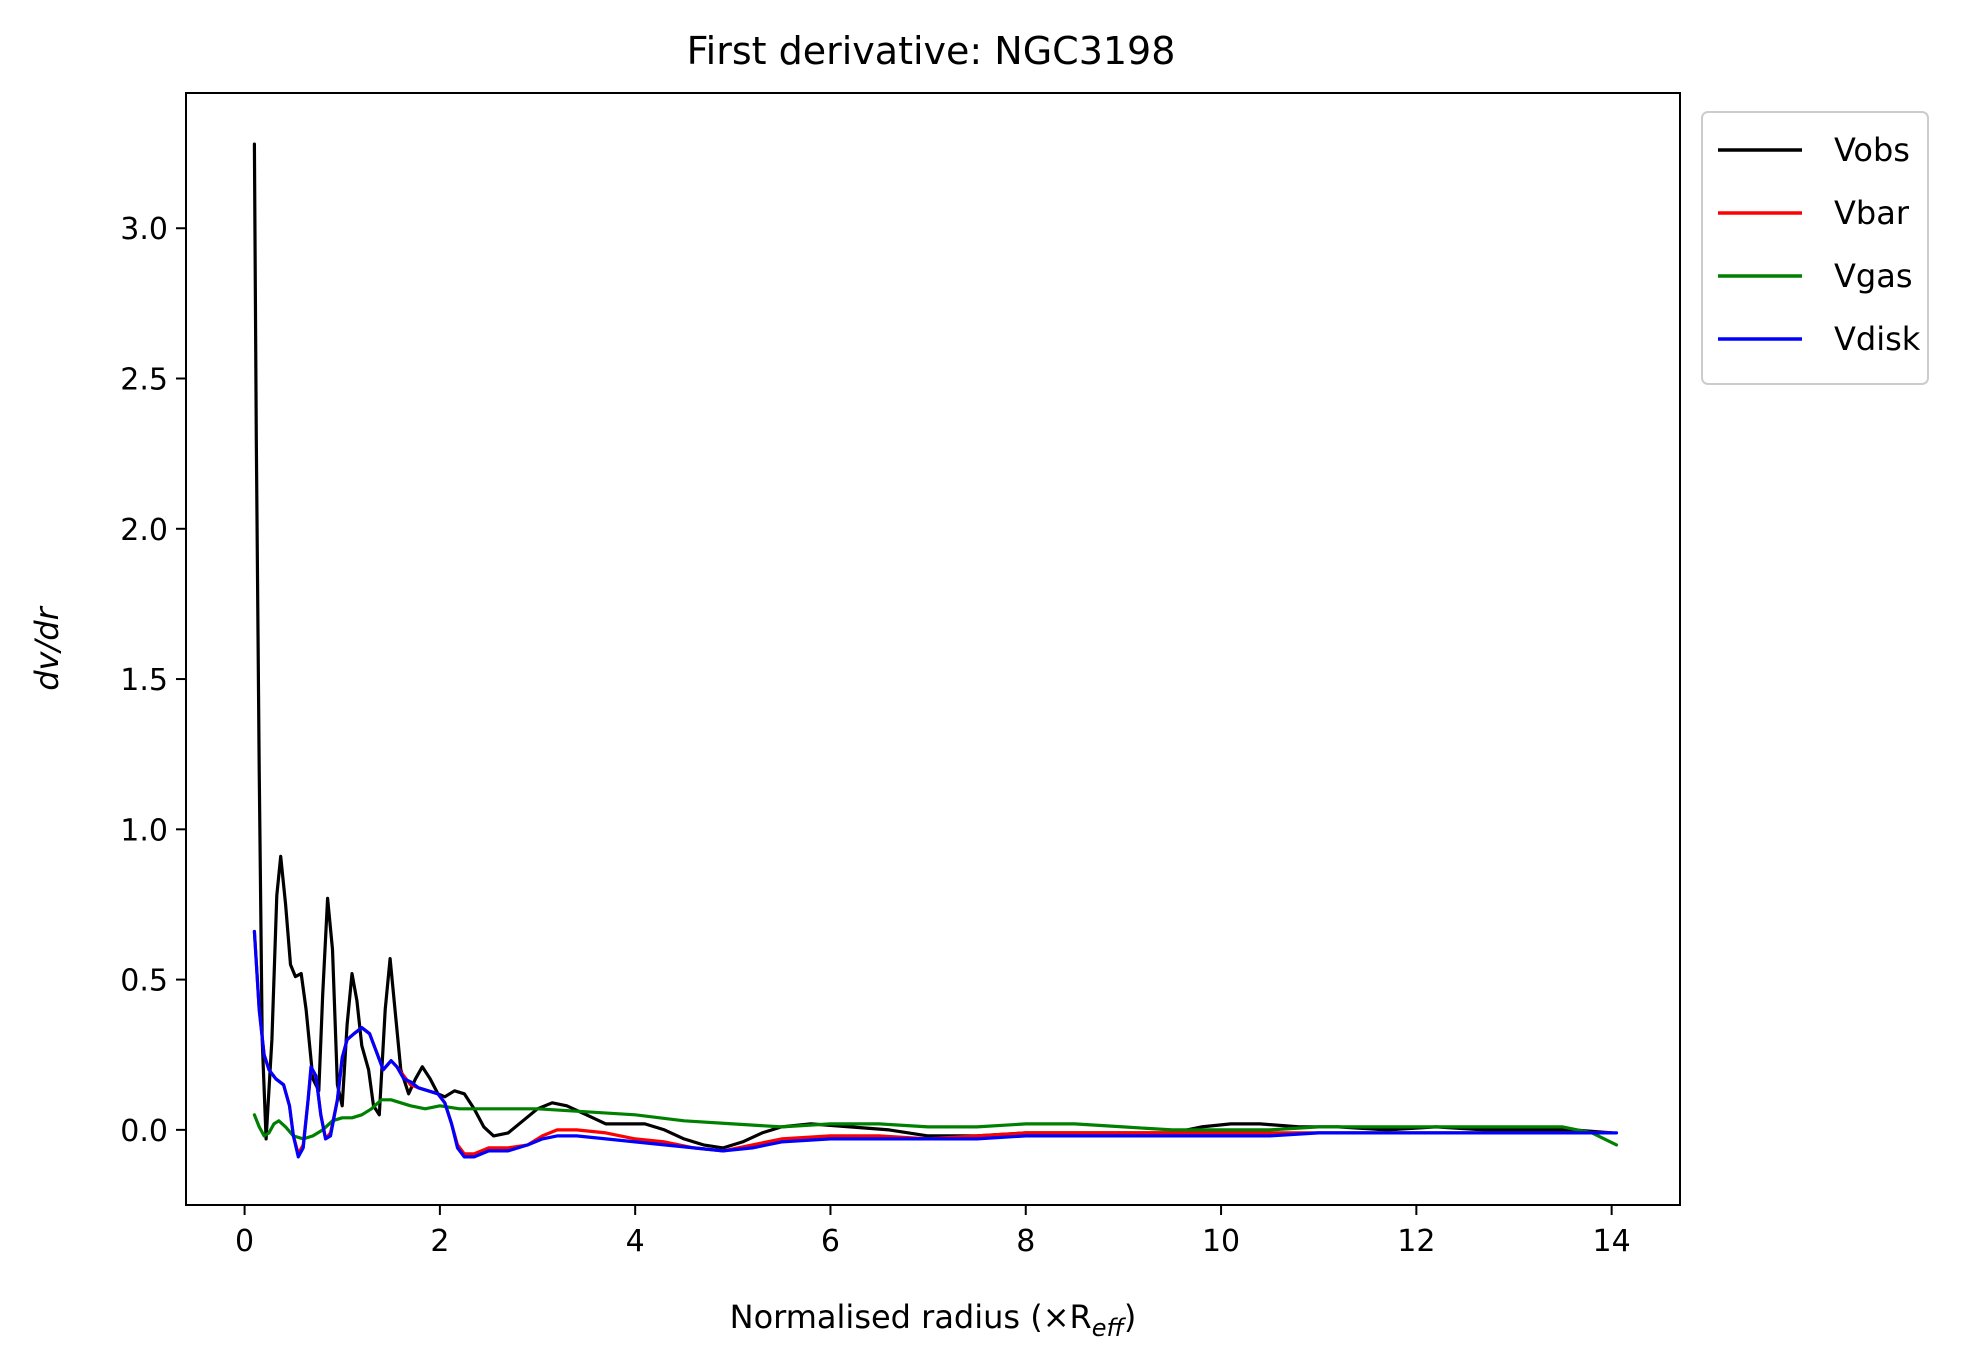  What do you see at coordinates (1872, 213) in the screenshot?
I see `legend-label-vbar: Vbar` at bounding box center [1872, 213].